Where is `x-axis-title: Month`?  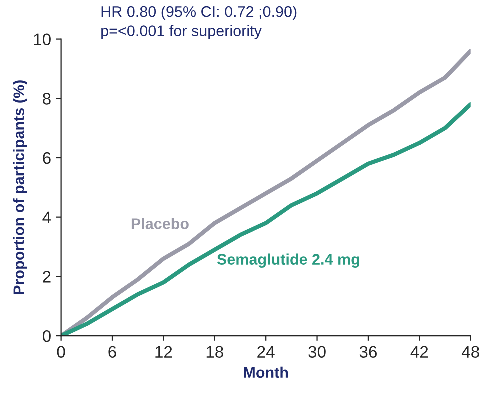
x-axis-title: Month is located at coordinates (266, 372).